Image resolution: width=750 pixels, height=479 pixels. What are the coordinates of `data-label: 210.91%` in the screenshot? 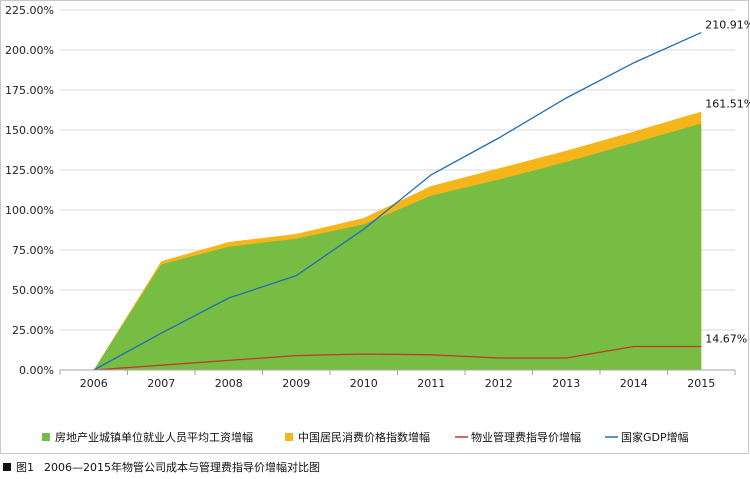 It's located at (727, 25).